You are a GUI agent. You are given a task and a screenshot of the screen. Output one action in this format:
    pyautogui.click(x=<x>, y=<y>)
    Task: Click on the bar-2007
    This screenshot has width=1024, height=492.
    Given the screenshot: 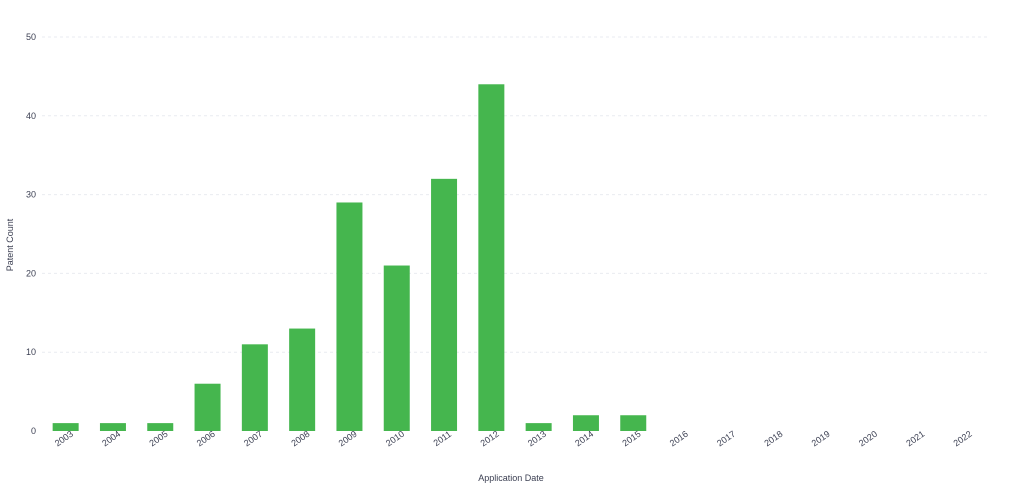 What is the action you would take?
    pyautogui.click(x=255, y=387)
    